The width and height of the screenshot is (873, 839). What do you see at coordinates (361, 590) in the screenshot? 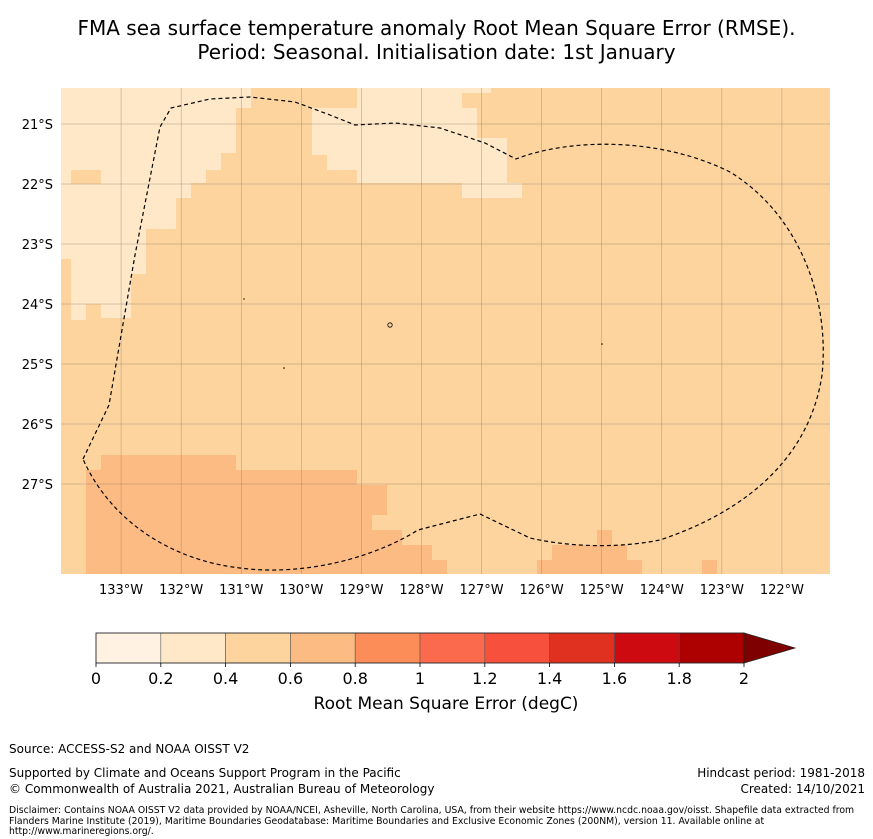
I see `longitude-tick-label: 129°W` at bounding box center [361, 590].